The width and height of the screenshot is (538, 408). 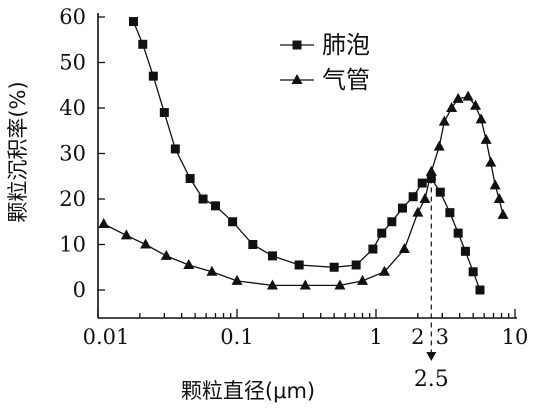 What do you see at coordinates (72, 63) in the screenshot?
I see `y-tick-label: 50` at bounding box center [72, 63].